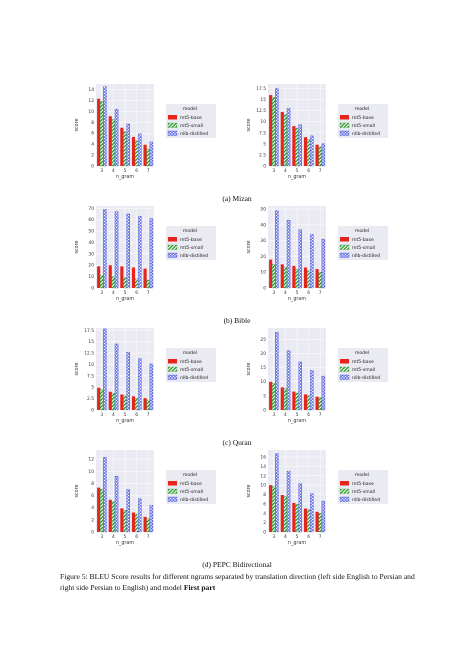 Image resolution: width=474 pixels, height=670 pixels. What do you see at coordinates (249, 369) in the screenshot?
I see `y-axis-label: score` at bounding box center [249, 369].